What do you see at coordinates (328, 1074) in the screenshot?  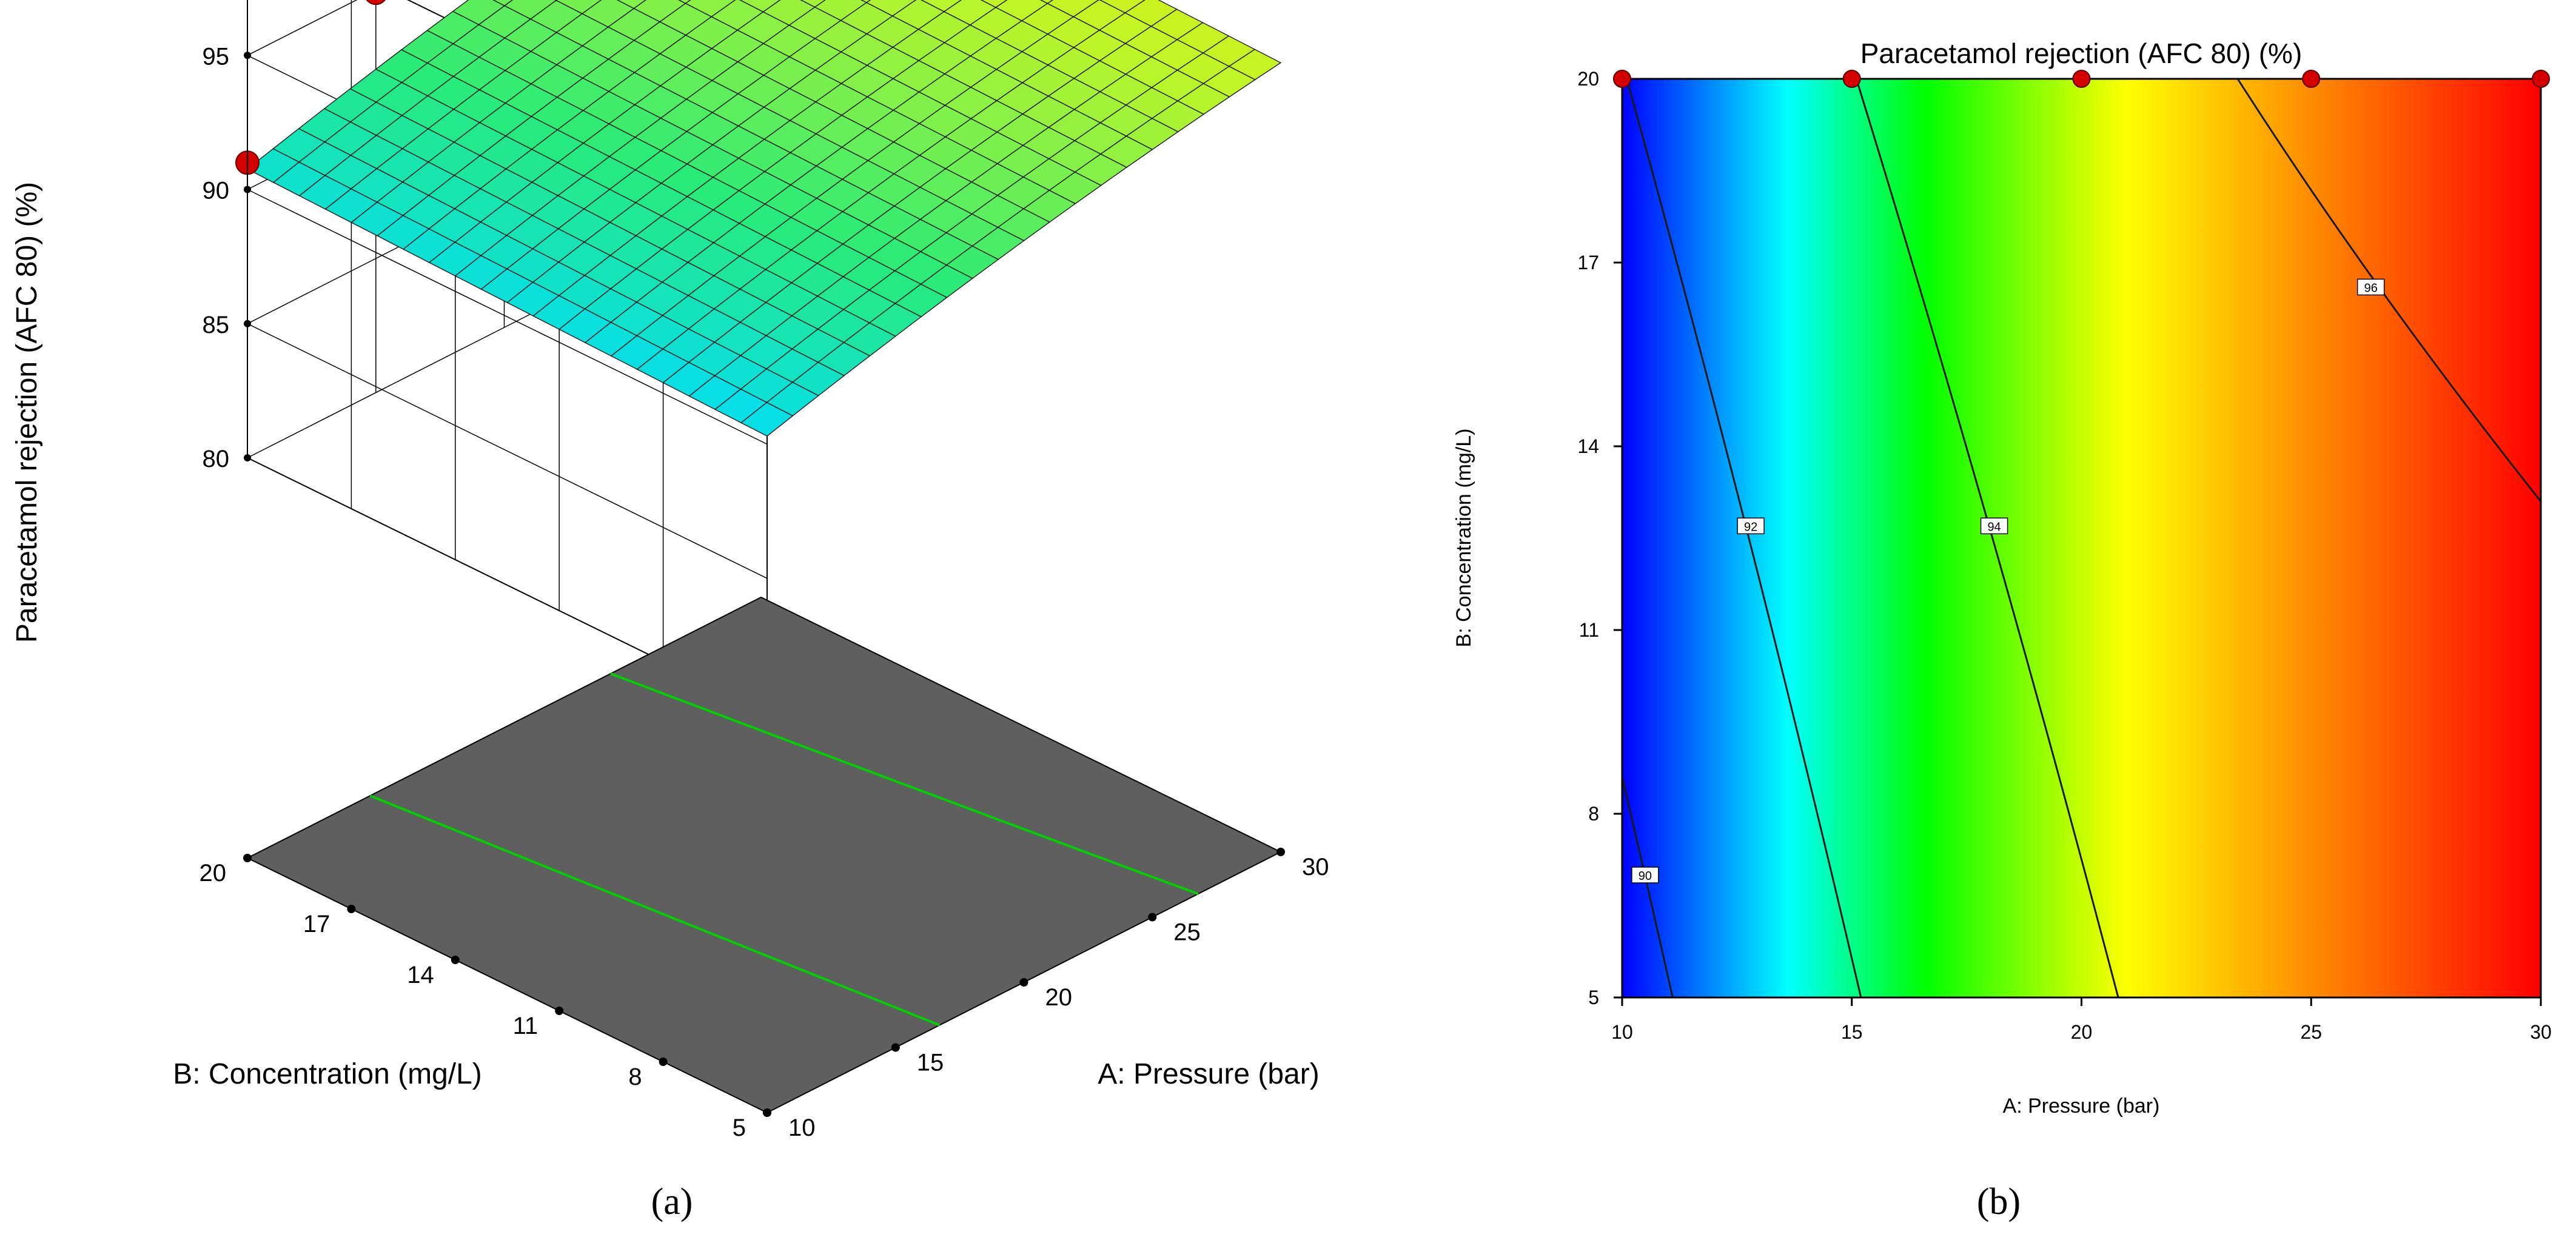 I see `y-axis-label-3d: B: Concentration (mg/L)` at bounding box center [328, 1074].